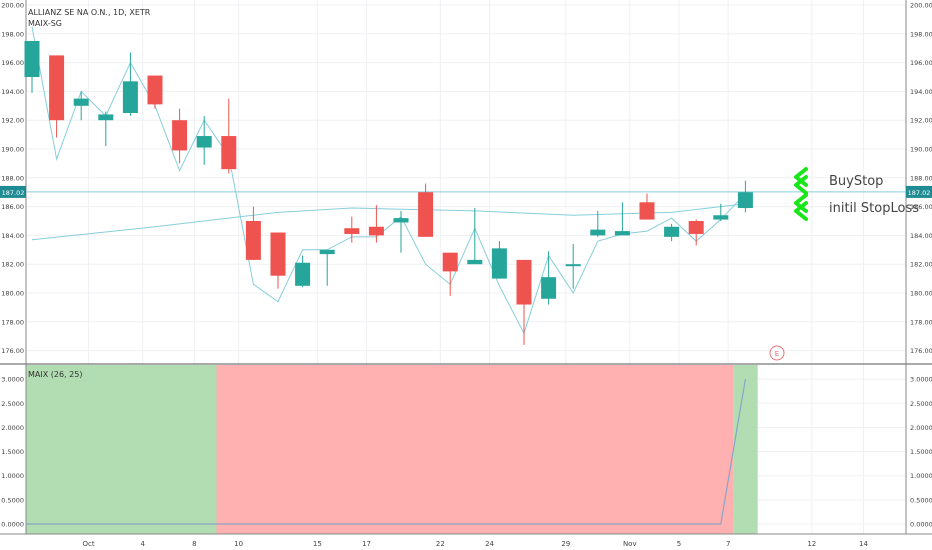  Describe the element at coordinates (921, 178) in the screenshot. I see `price-tick-label-right: 188.00` at that location.